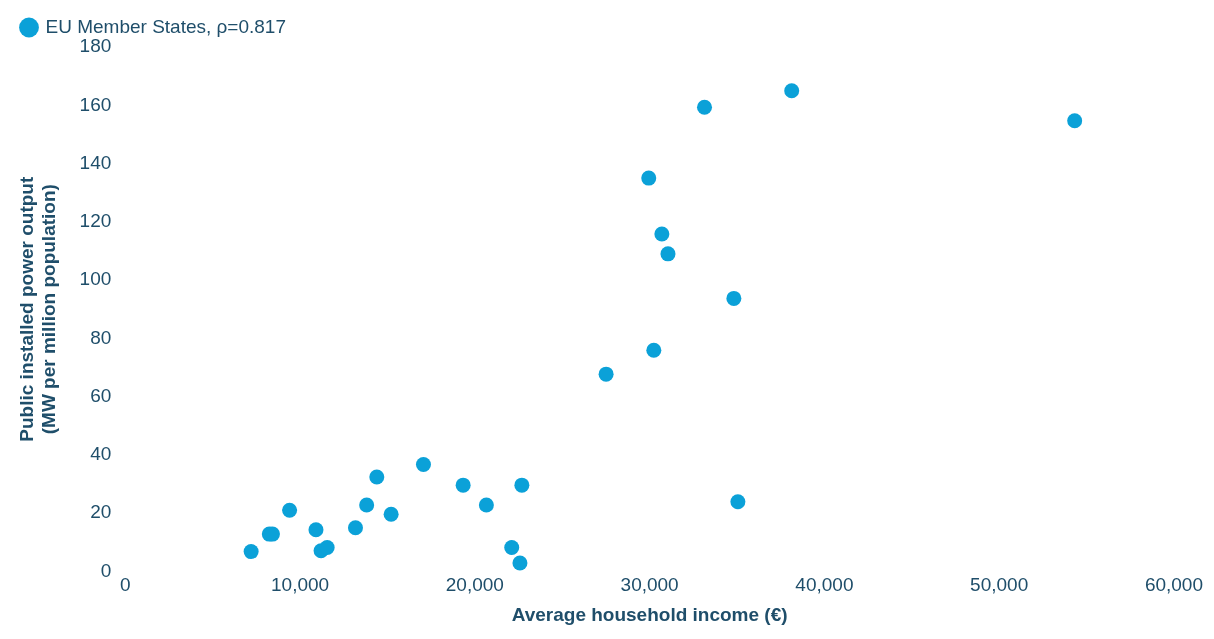 The height and width of the screenshot is (639, 1214). What do you see at coordinates (101, 337) in the screenshot?
I see `y-tick-label: 80` at bounding box center [101, 337].